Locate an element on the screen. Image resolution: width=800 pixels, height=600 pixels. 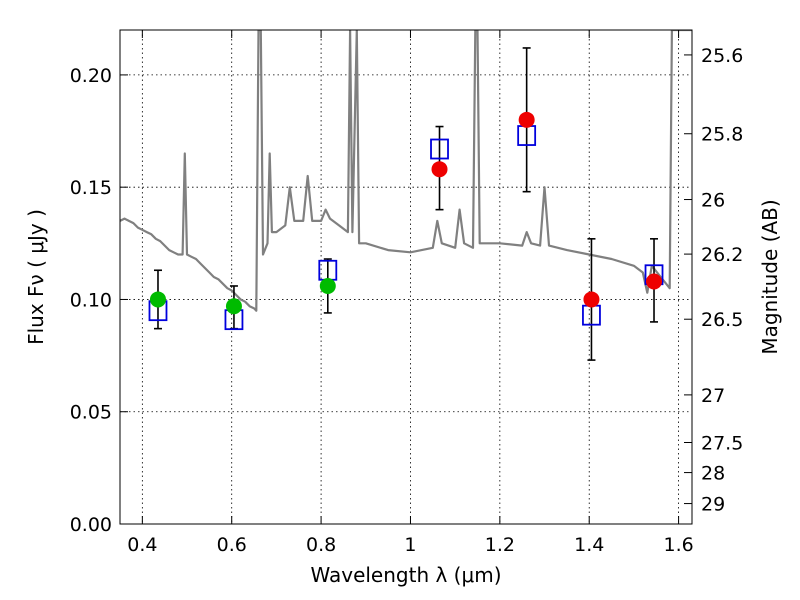
y2-tick-label: 29 is located at coordinates (713, 505).